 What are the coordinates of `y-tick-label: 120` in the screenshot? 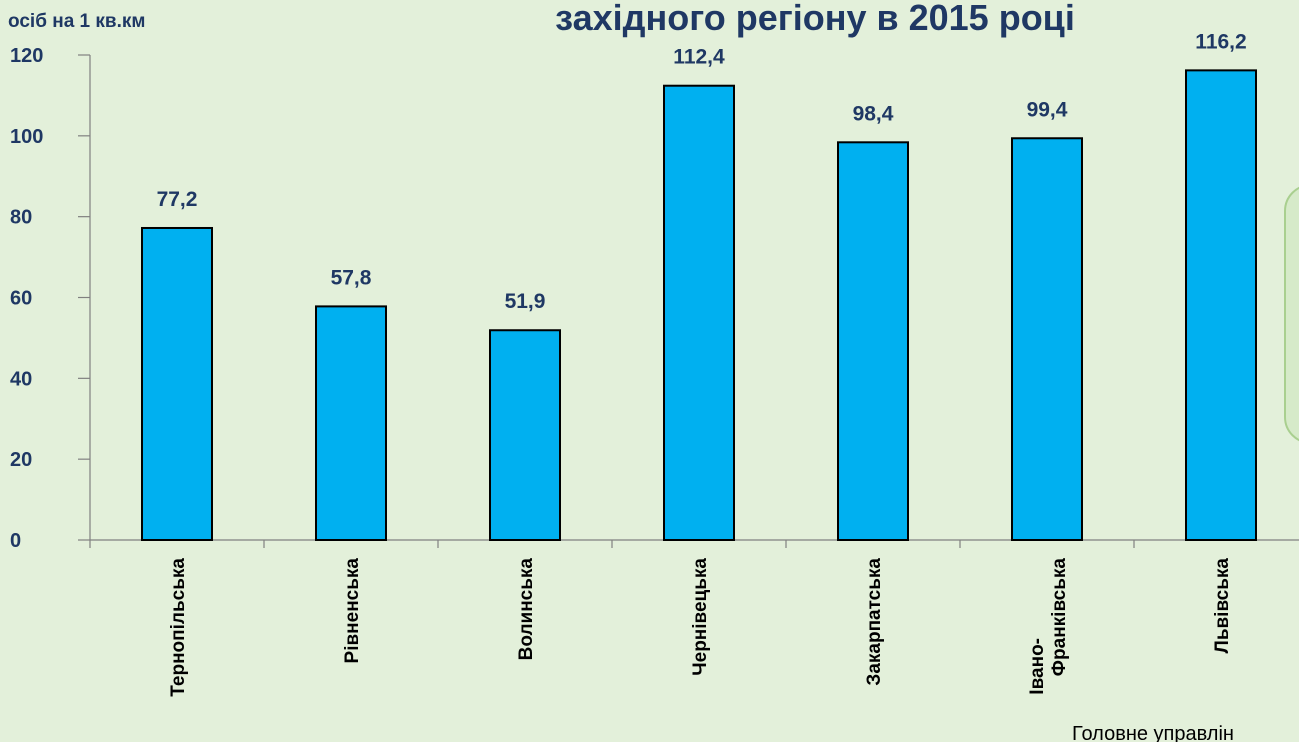 It's located at (26, 56).